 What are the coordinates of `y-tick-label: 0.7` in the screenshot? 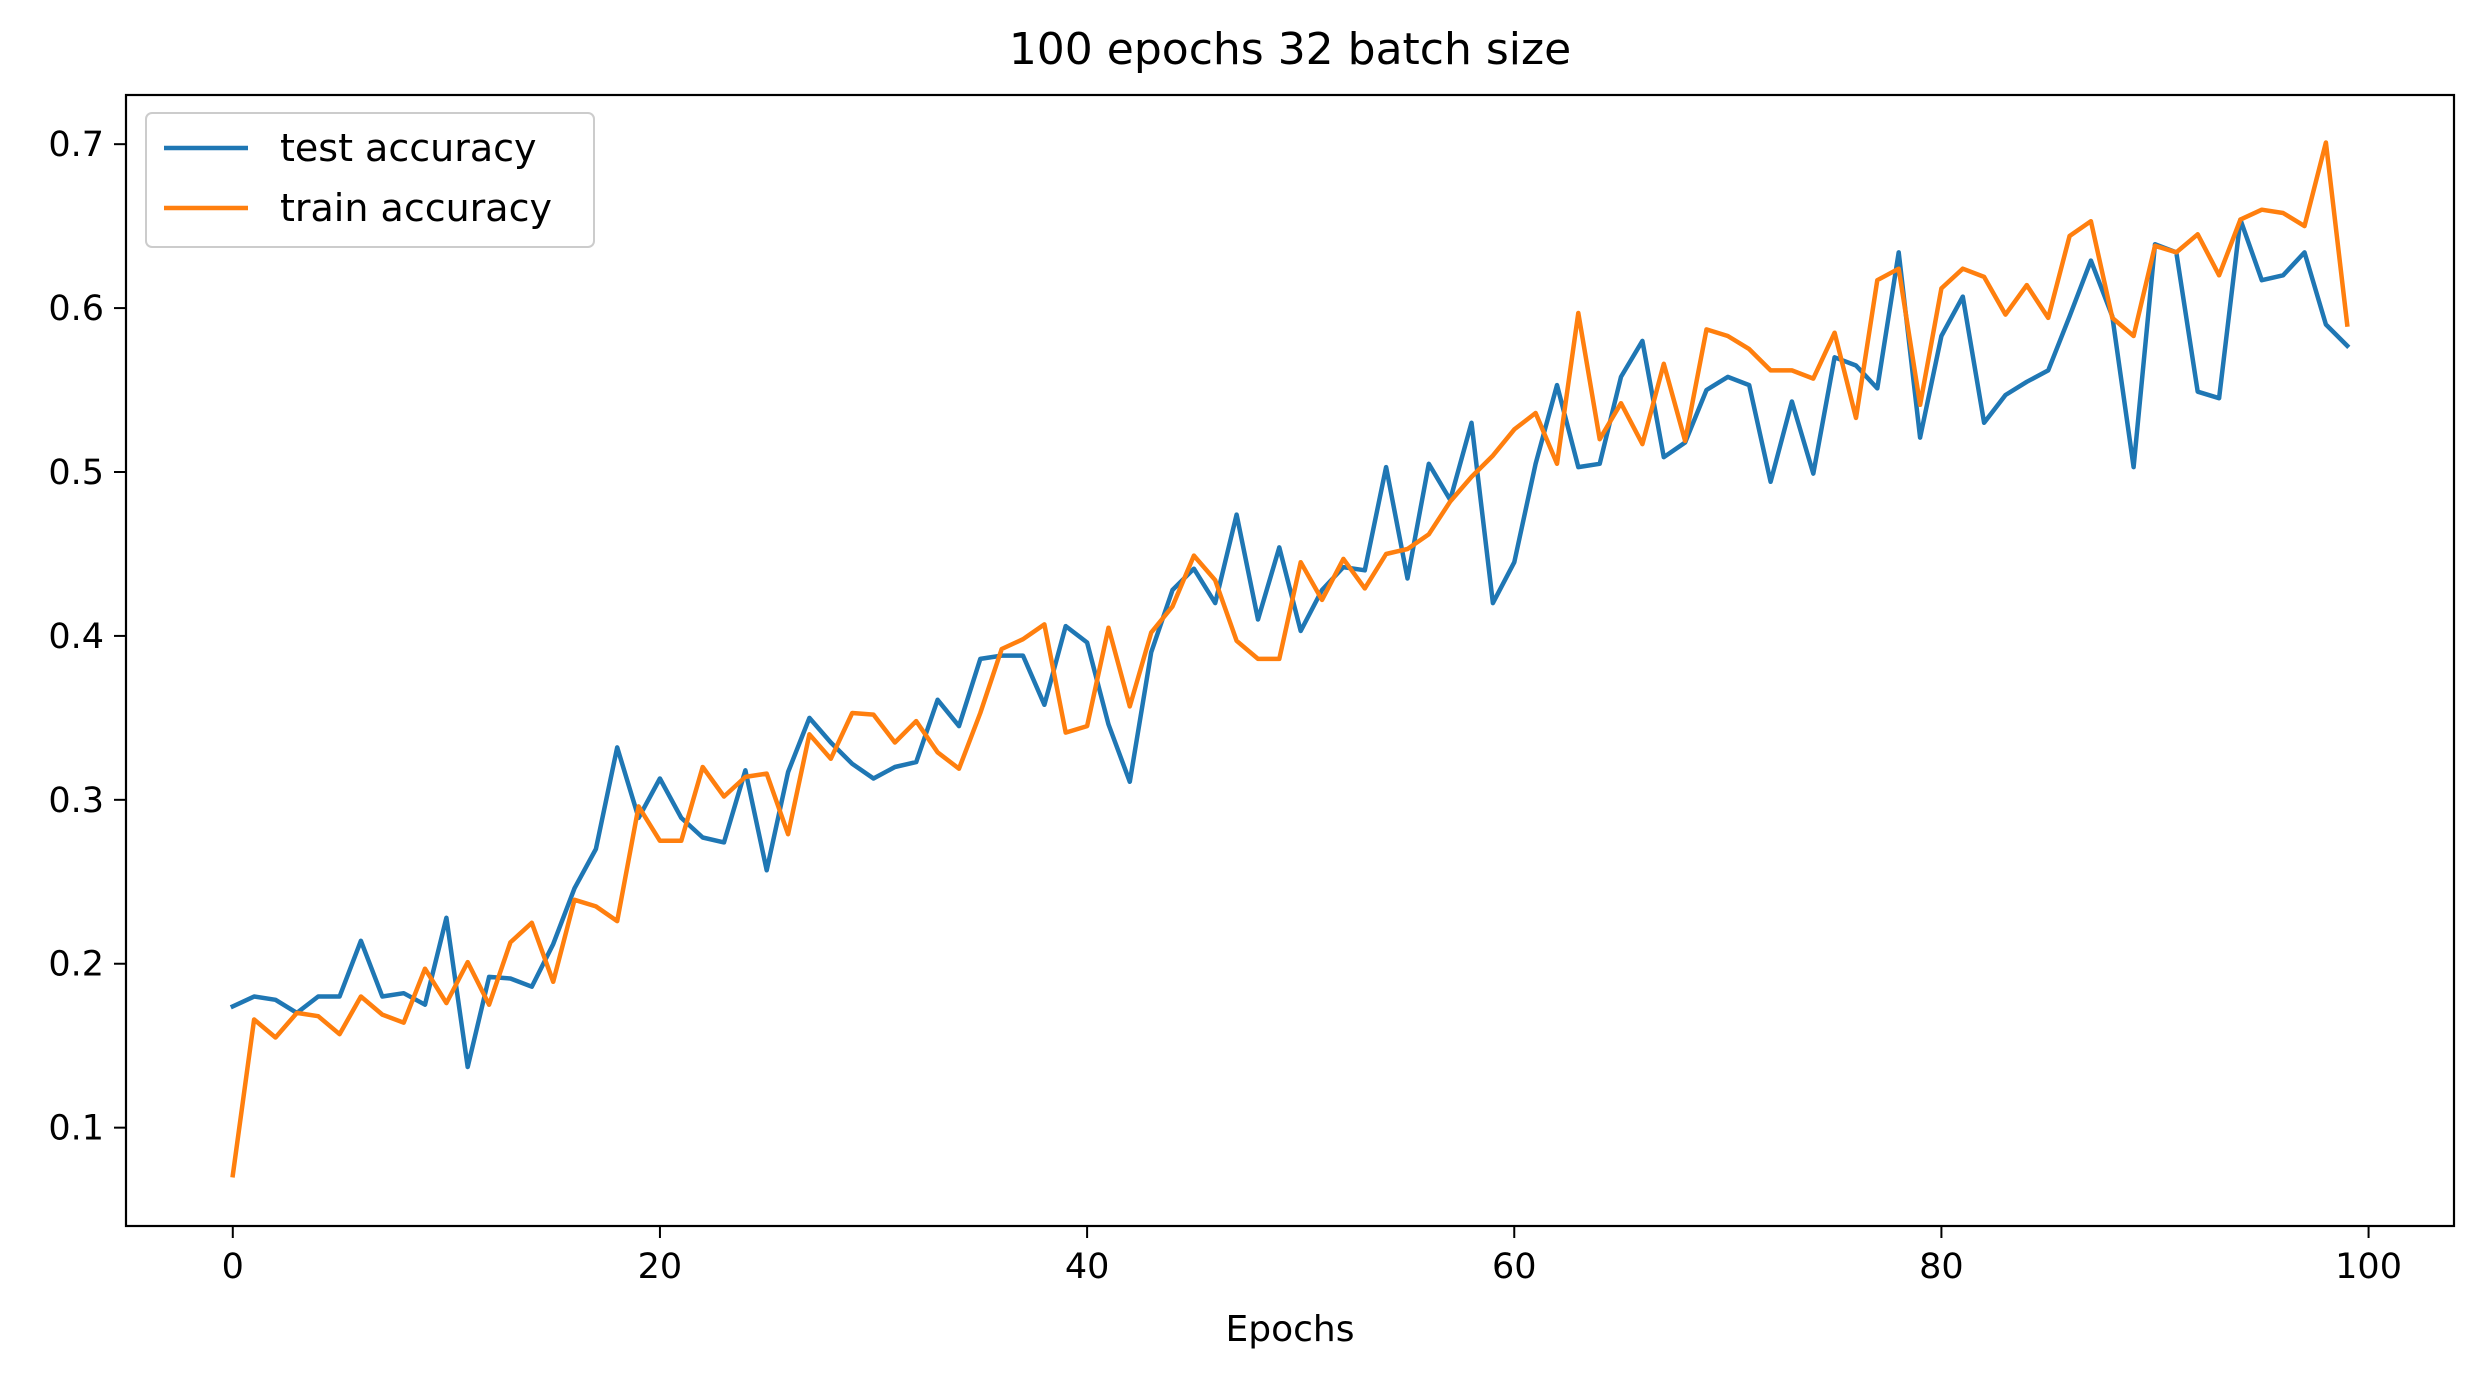 It's located at (76, 145).